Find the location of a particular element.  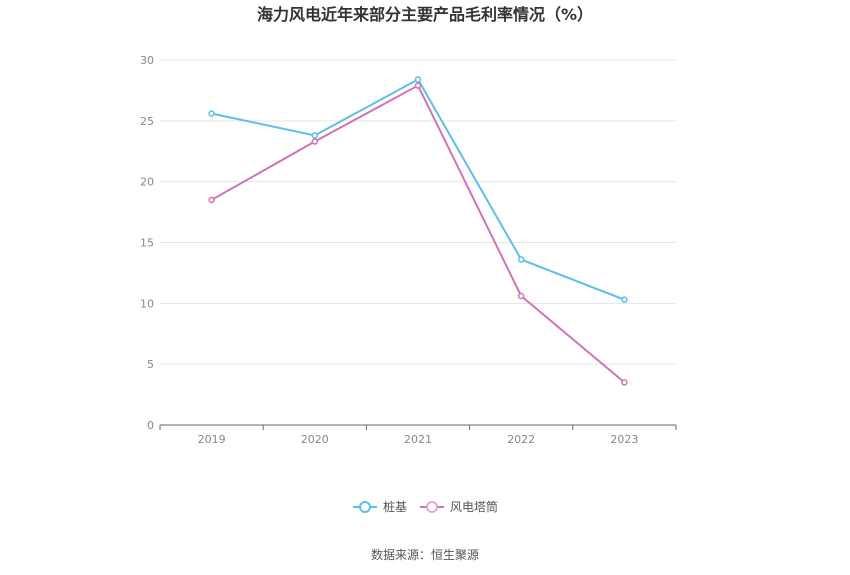

legend-item-wind-tower: 风电塔筒 is located at coordinates (459, 506).